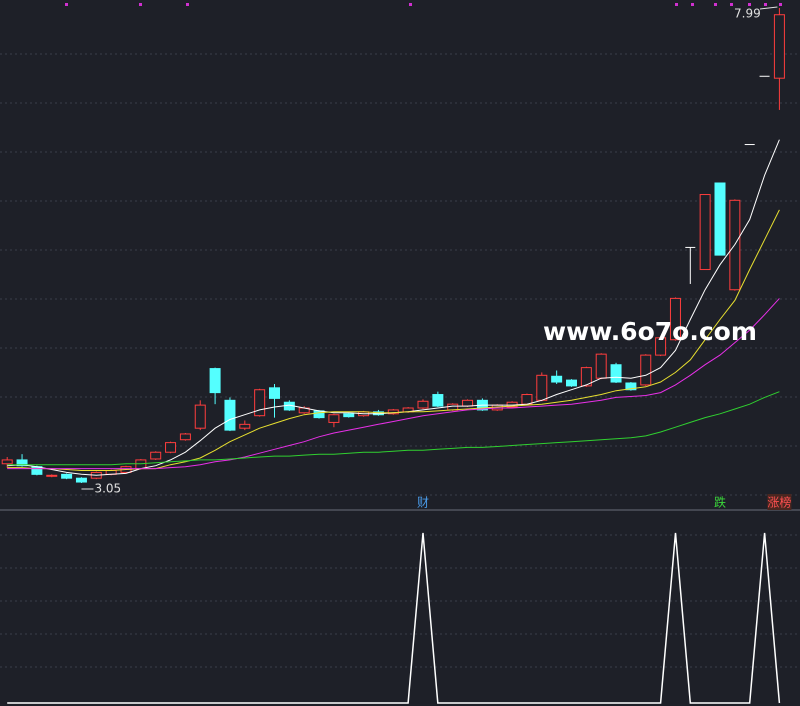  What do you see at coordinates (423, 503) in the screenshot?
I see `signal-label: 财` at bounding box center [423, 503].